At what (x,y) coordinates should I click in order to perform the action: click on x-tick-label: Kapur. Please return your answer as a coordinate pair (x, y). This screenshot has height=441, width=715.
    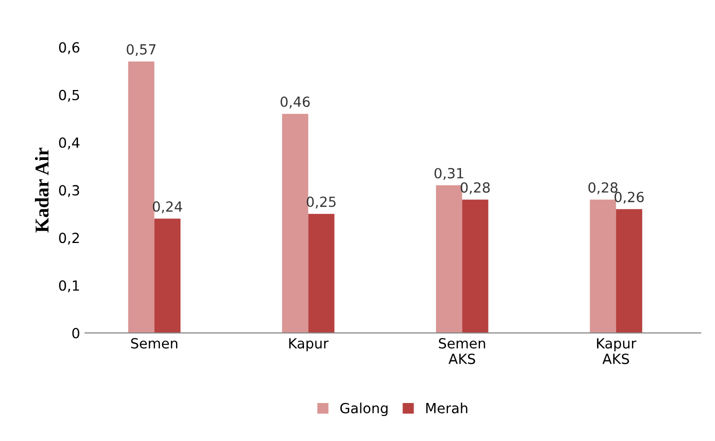
    Looking at the image, I should click on (309, 345).